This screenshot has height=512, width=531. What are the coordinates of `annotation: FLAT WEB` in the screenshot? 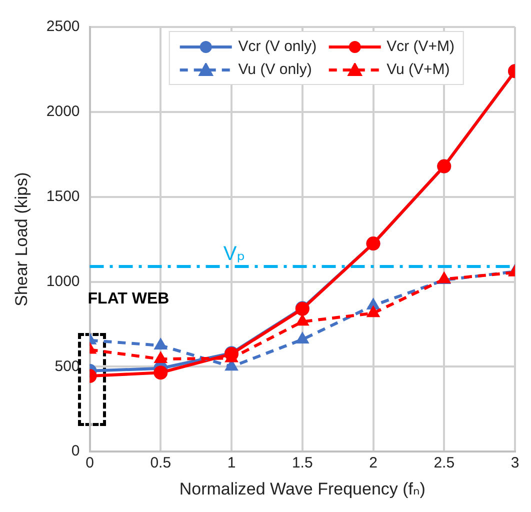 It's located at (129, 299).